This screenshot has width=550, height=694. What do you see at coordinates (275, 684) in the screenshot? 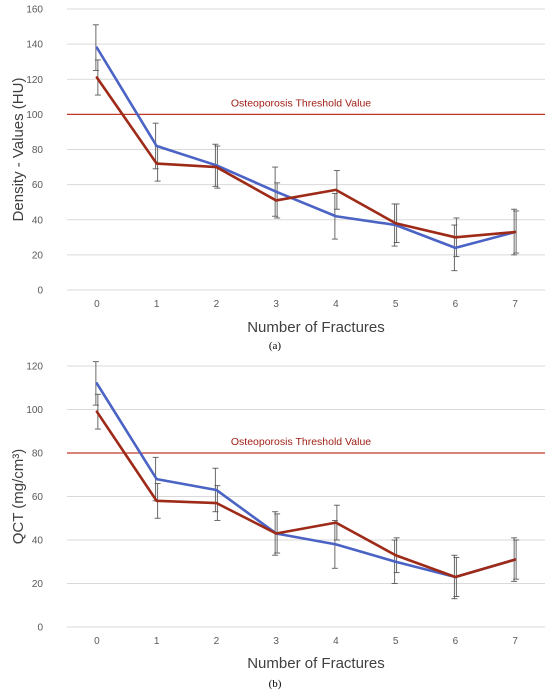
I see `panel-label-b: (b)` at bounding box center [275, 684].